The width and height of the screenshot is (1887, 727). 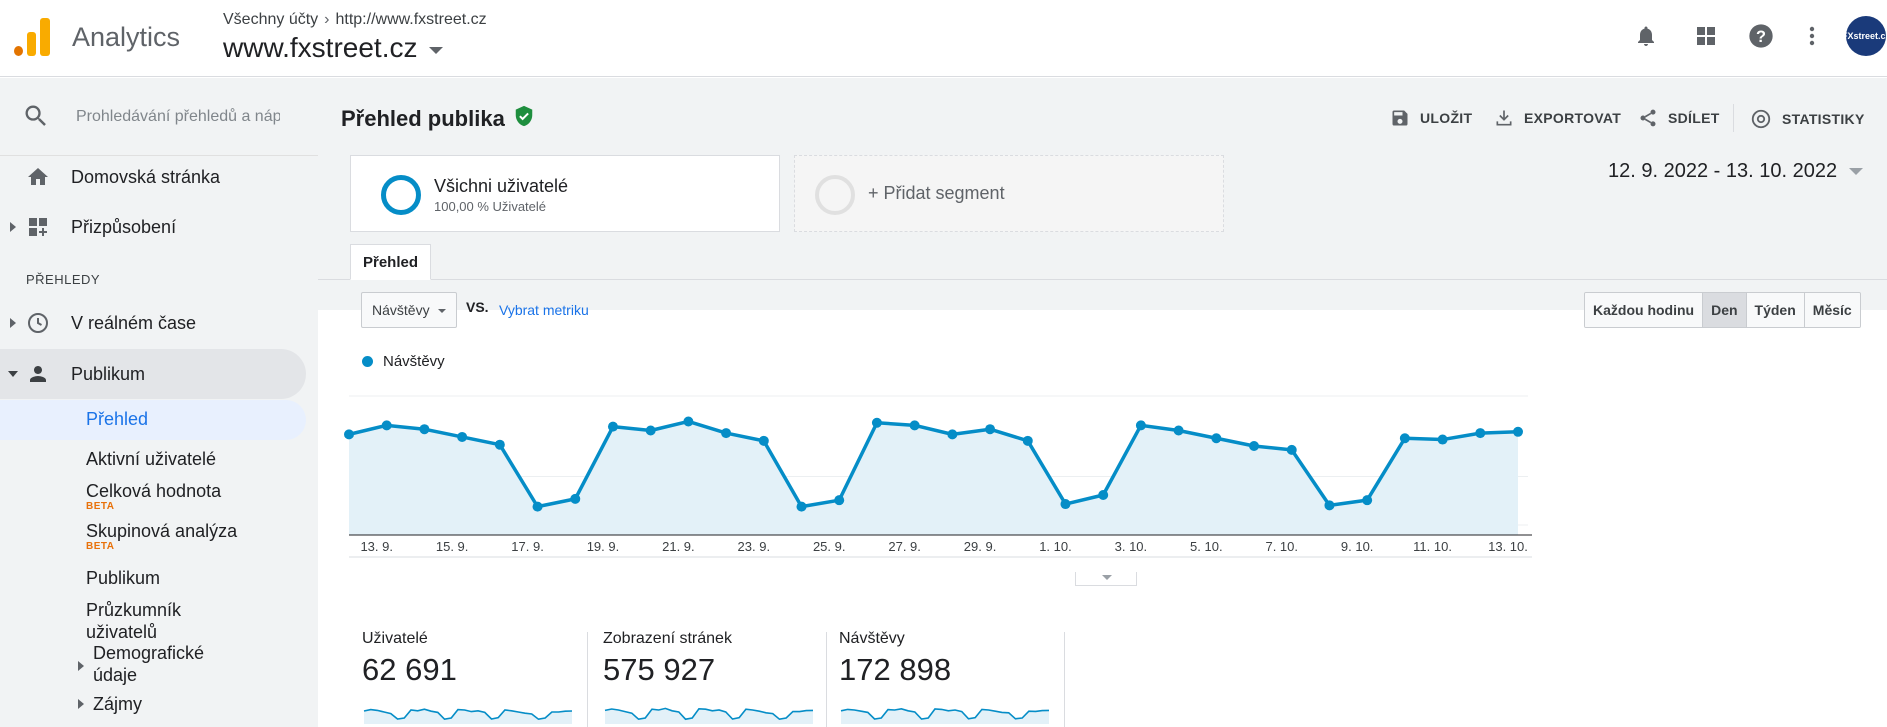 What do you see at coordinates (544, 310) in the screenshot?
I see `pick-metric-link: Vybrat metriku` at bounding box center [544, 310].